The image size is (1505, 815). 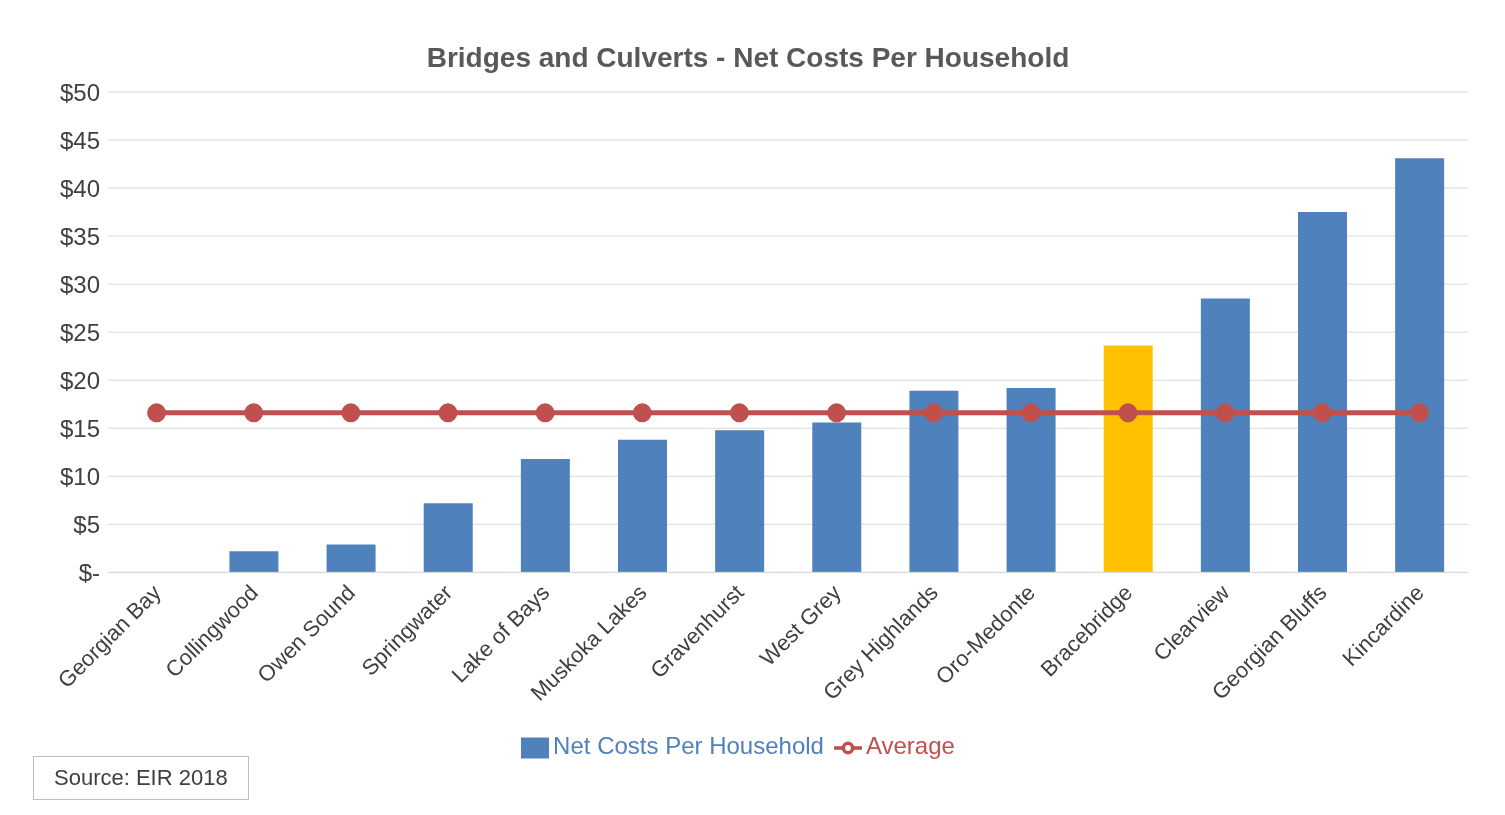 I want to click on y-tick-label: $-, so click(x=89, y=572).